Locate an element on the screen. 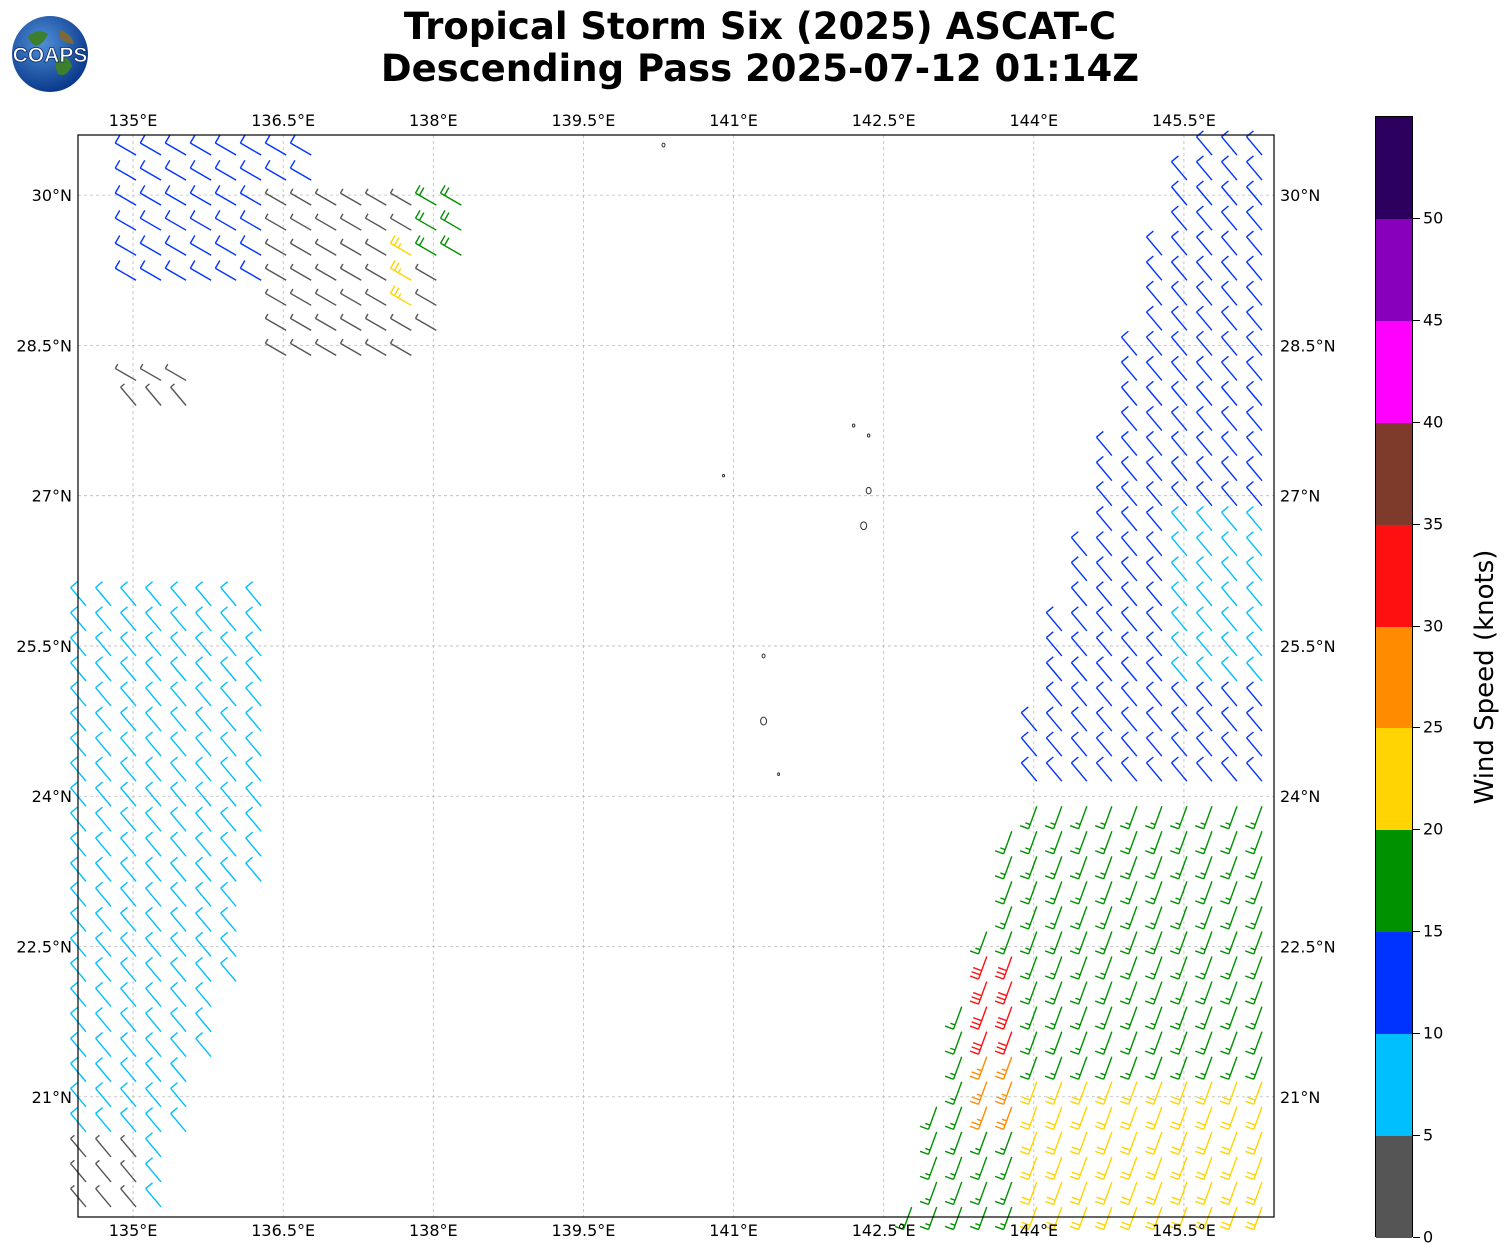 This screenshot has width=1512, height=1259. colorbar-tick-label: 25 is located at coordinates (1433, 727).